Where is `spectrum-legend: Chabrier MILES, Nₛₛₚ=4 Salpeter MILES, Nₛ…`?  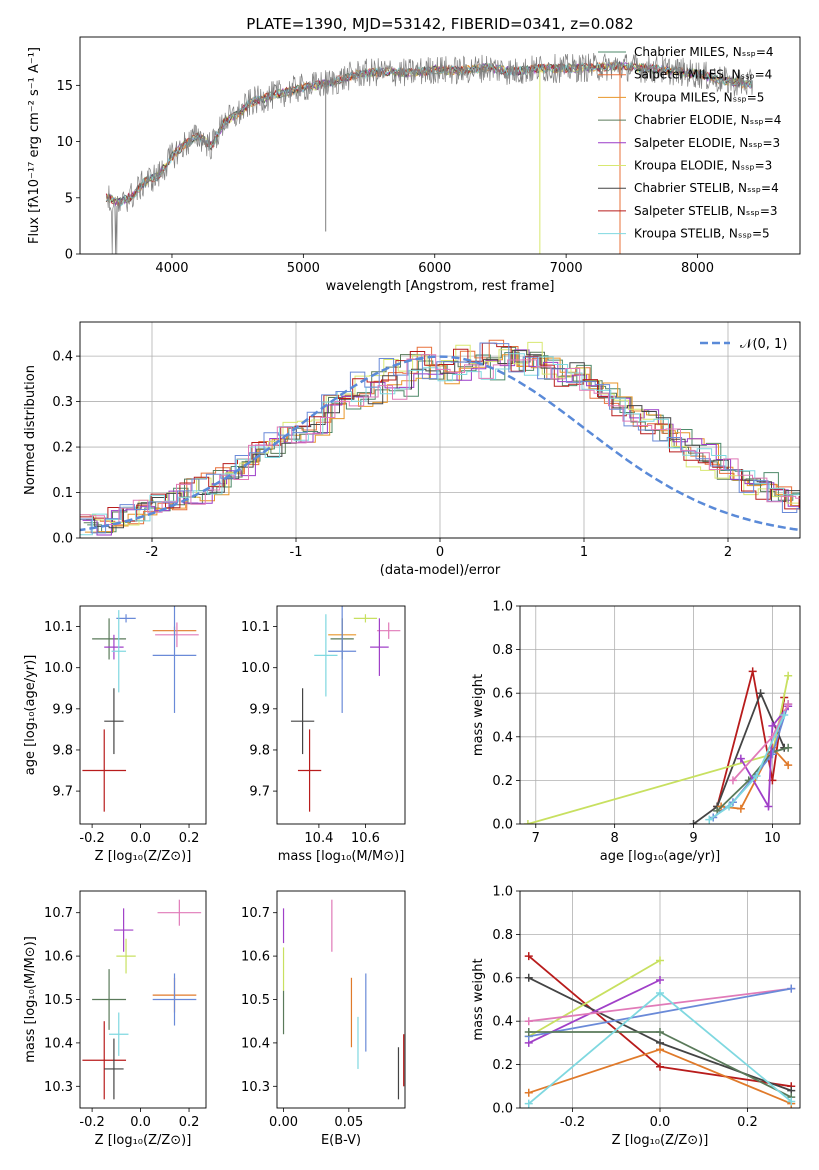
spectrum-legend: Chabrier MILES, Nₛₛₚ=4 Salpeter MILES, Nₛ… is located at coordinates (689, 143).